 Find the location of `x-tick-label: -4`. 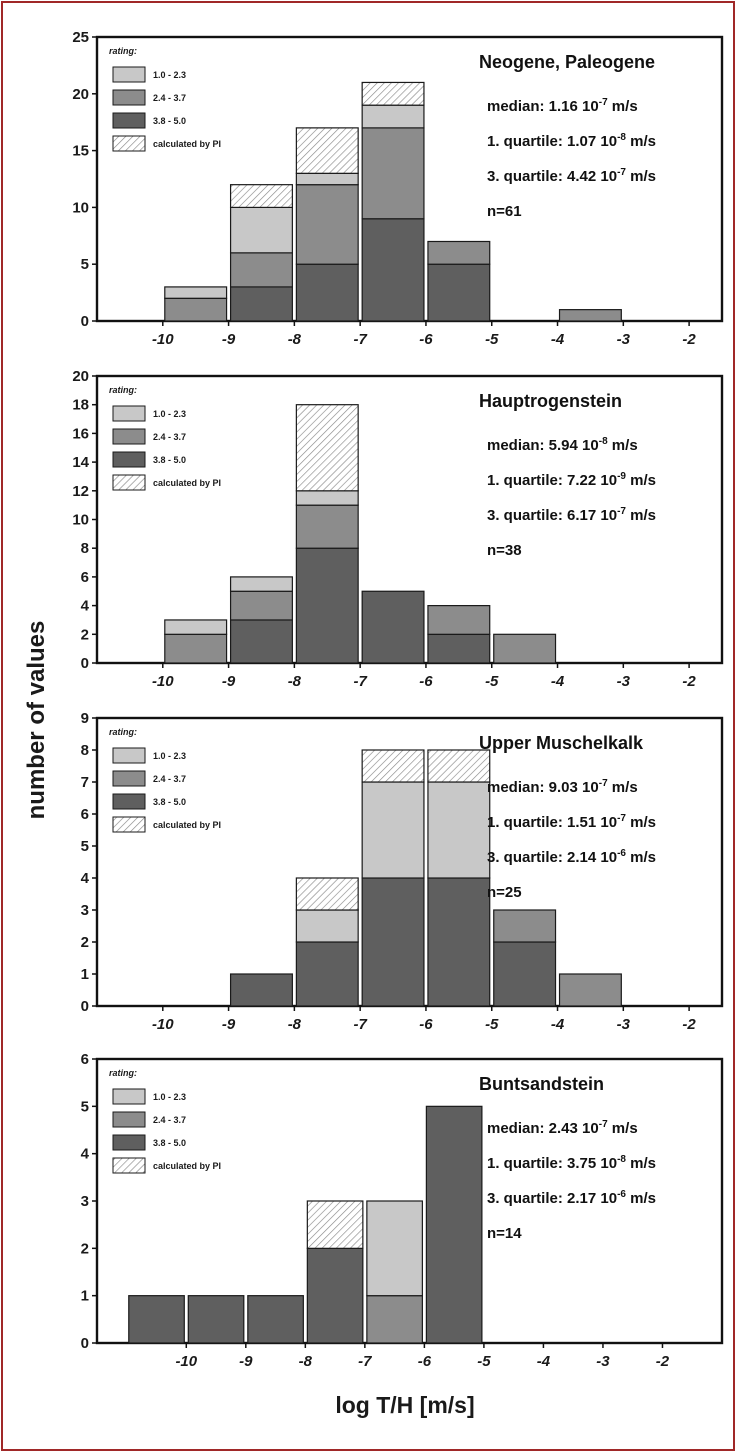

x-tick-label: -4 is located at coordinates (544, 1361).